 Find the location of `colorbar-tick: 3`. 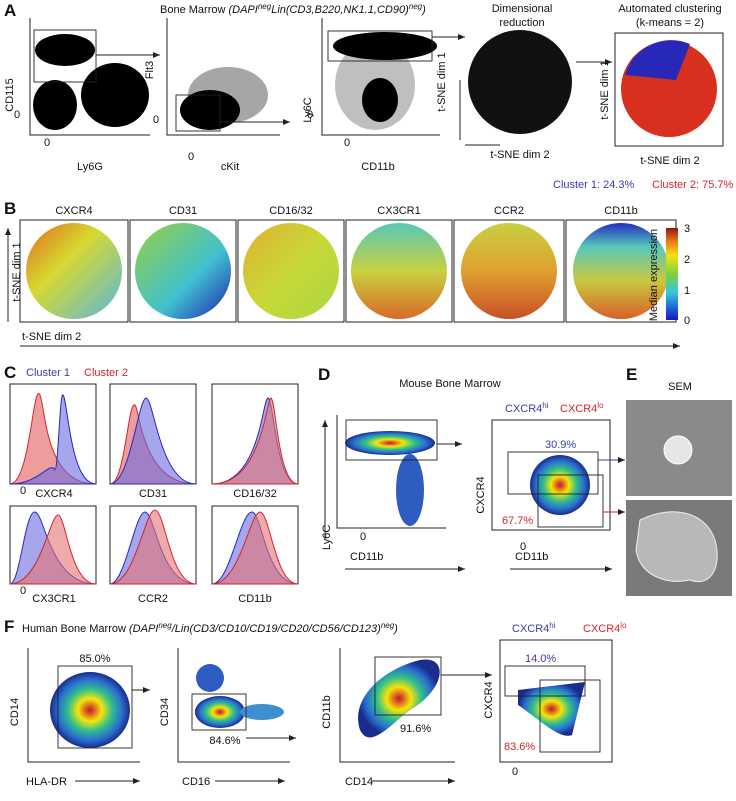

colorbar-tick: 3 is located at coordinates (687, 229).